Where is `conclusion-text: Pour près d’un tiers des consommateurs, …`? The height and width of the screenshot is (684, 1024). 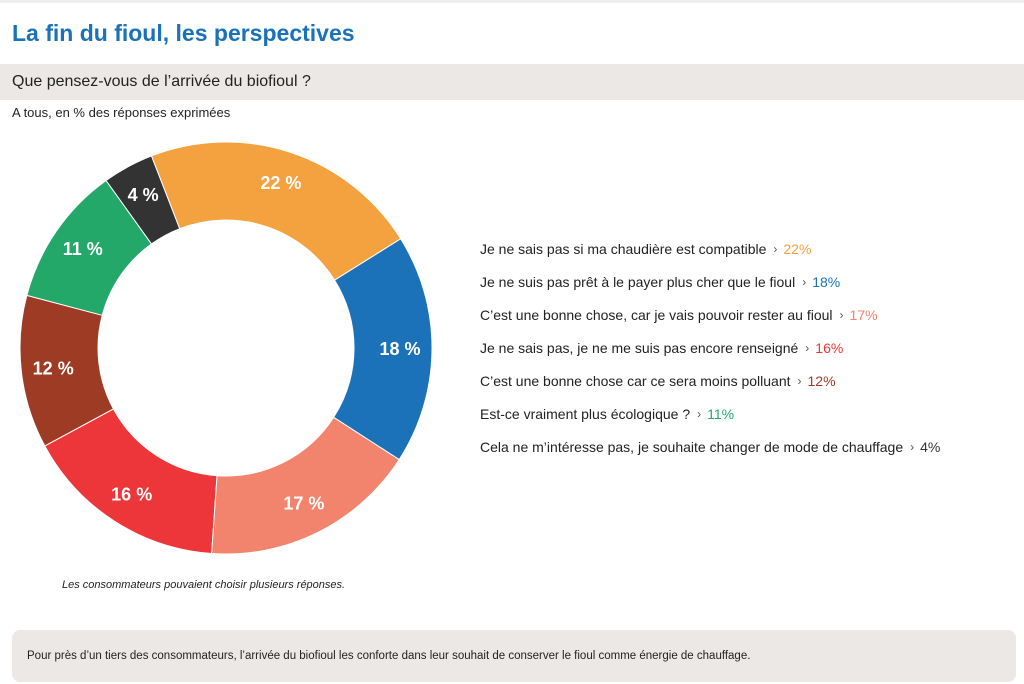 conclusion-text: Pour près d’un tiers des consommateurs, … is located at coordinates (389, 656).